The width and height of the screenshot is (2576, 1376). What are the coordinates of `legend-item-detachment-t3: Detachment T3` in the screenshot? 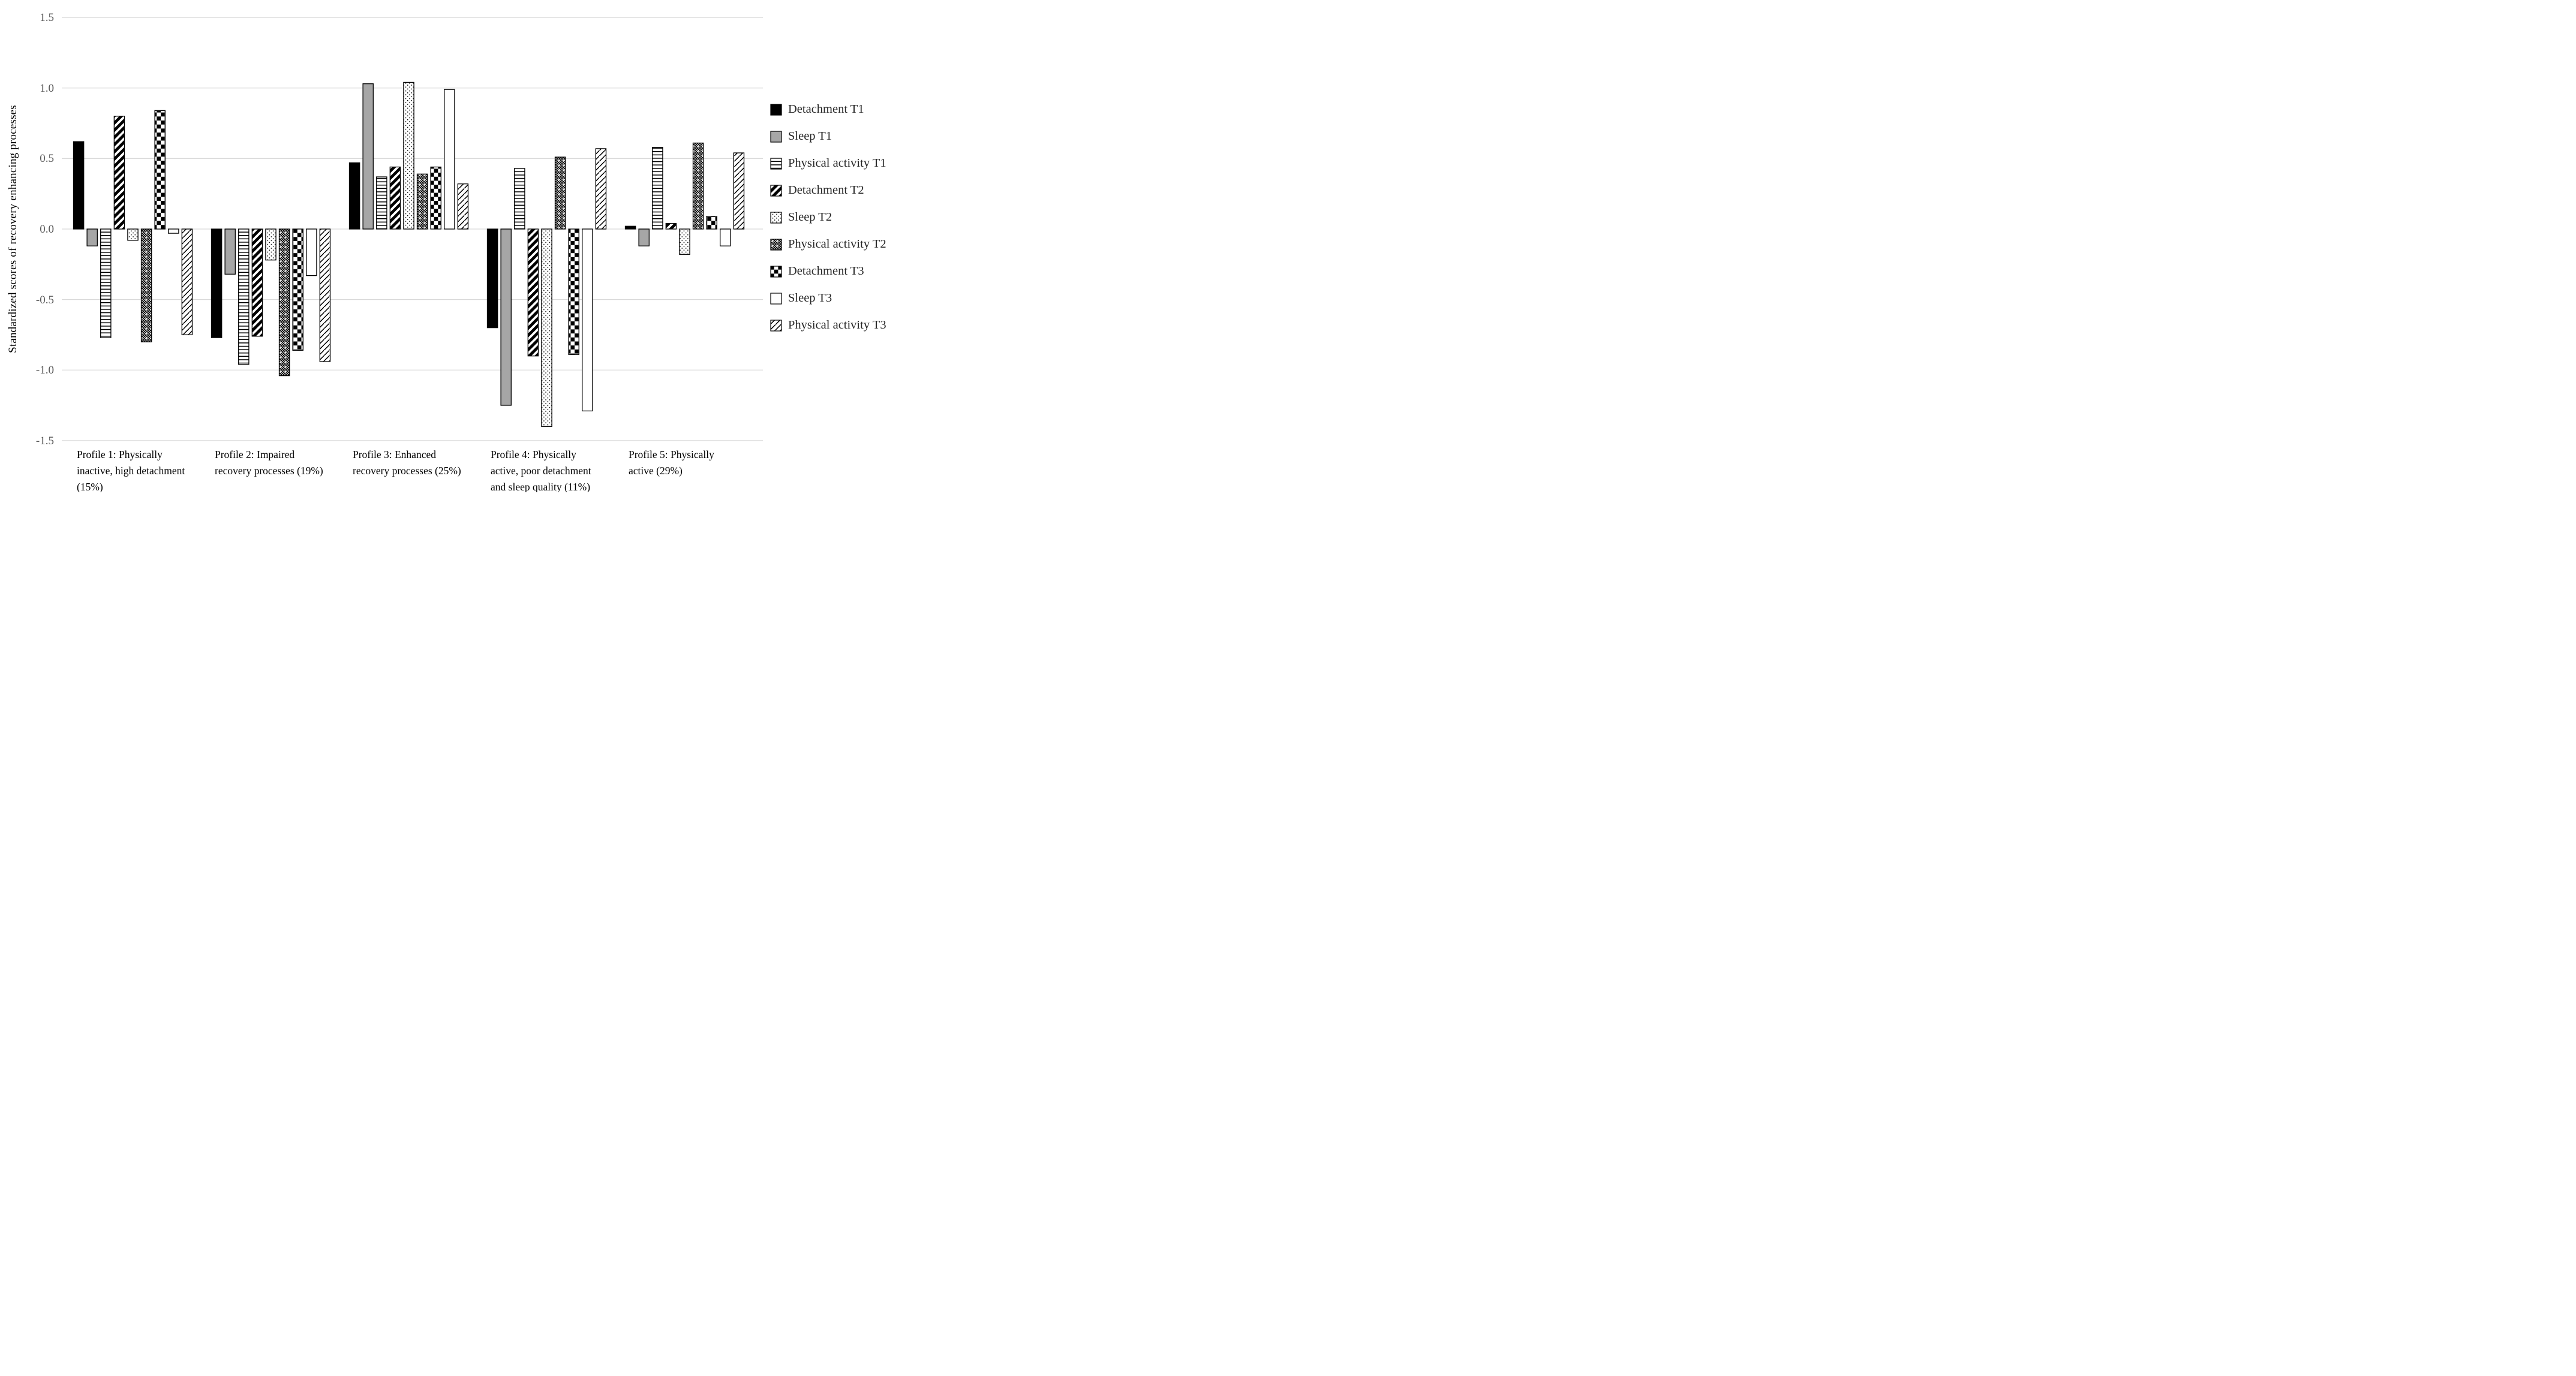 It's located at (828, 271).